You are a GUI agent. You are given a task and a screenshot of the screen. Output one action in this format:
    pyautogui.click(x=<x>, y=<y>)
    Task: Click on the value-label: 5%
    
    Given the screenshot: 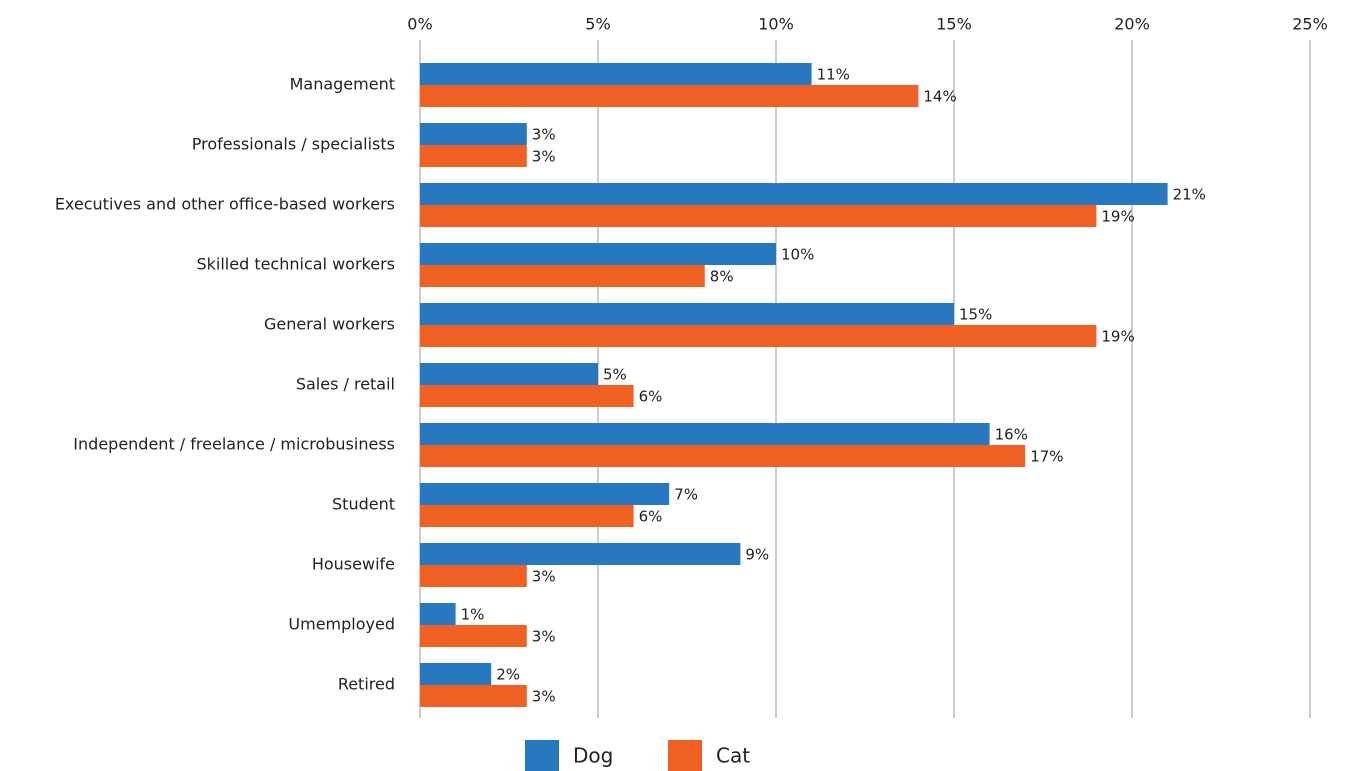 What is the action you would take?
    pyautogui.click(x=615, y=375)
    